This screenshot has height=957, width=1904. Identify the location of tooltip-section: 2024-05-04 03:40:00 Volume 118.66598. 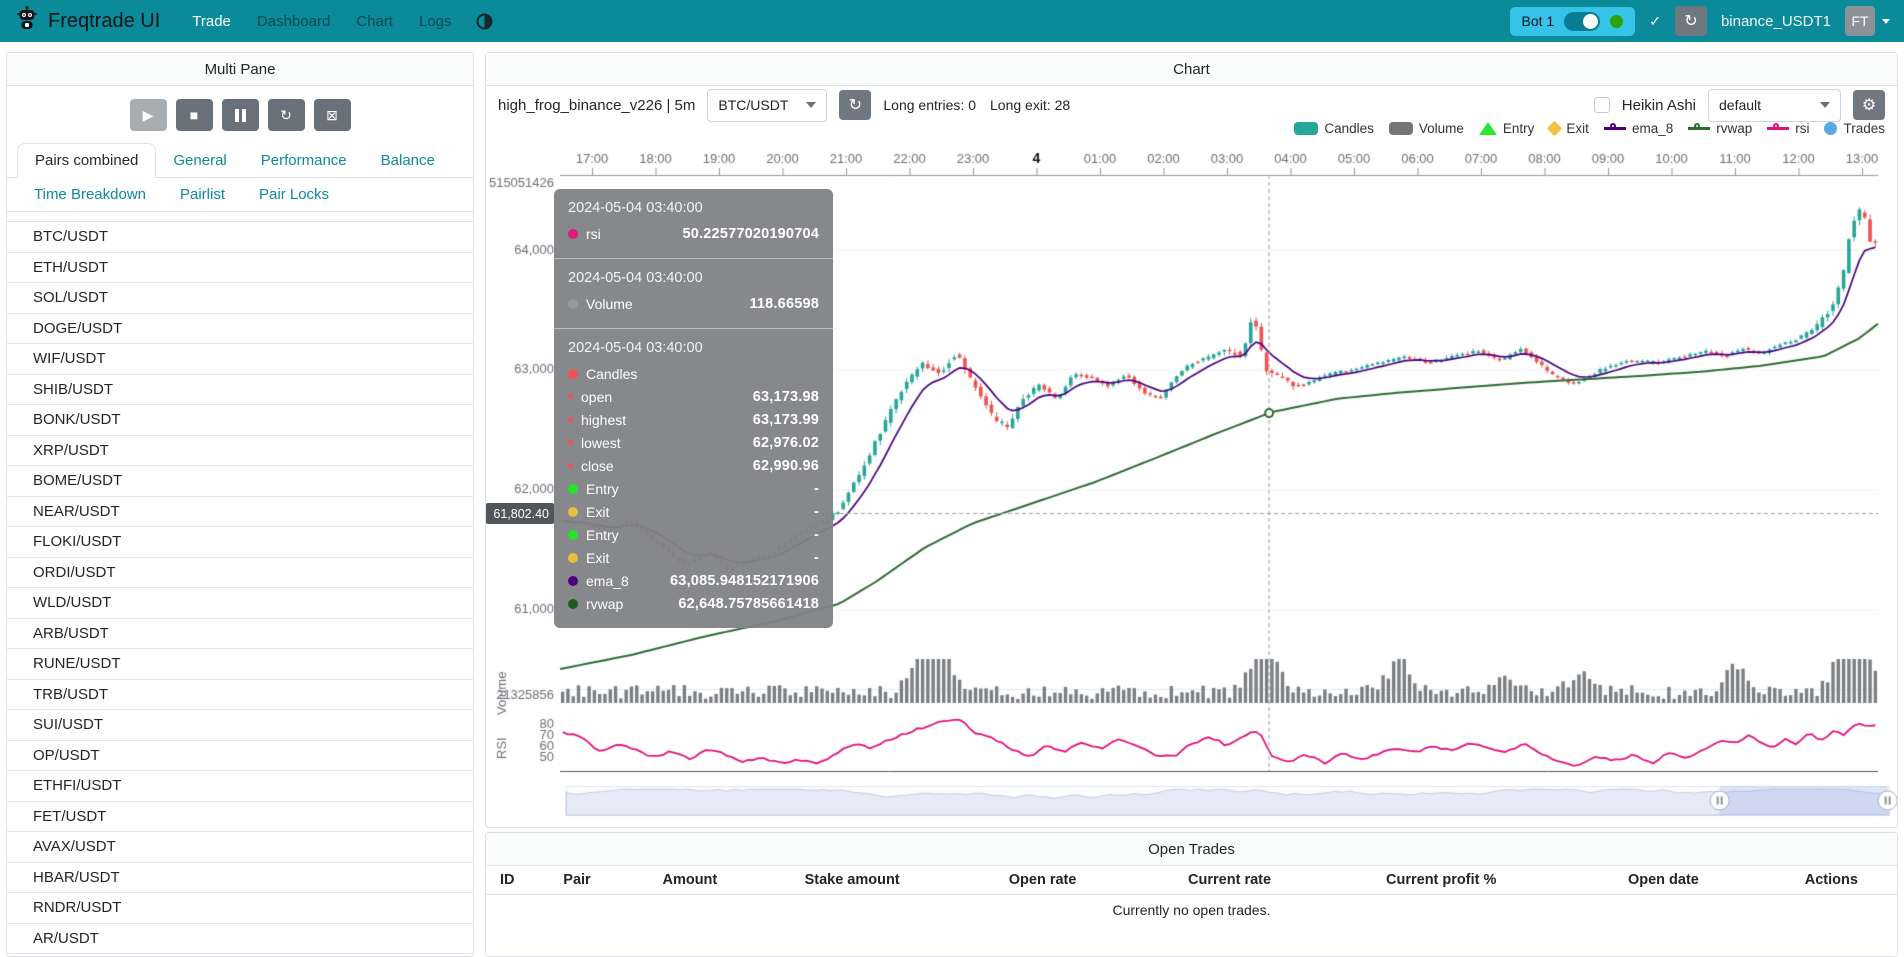
(693, 293).